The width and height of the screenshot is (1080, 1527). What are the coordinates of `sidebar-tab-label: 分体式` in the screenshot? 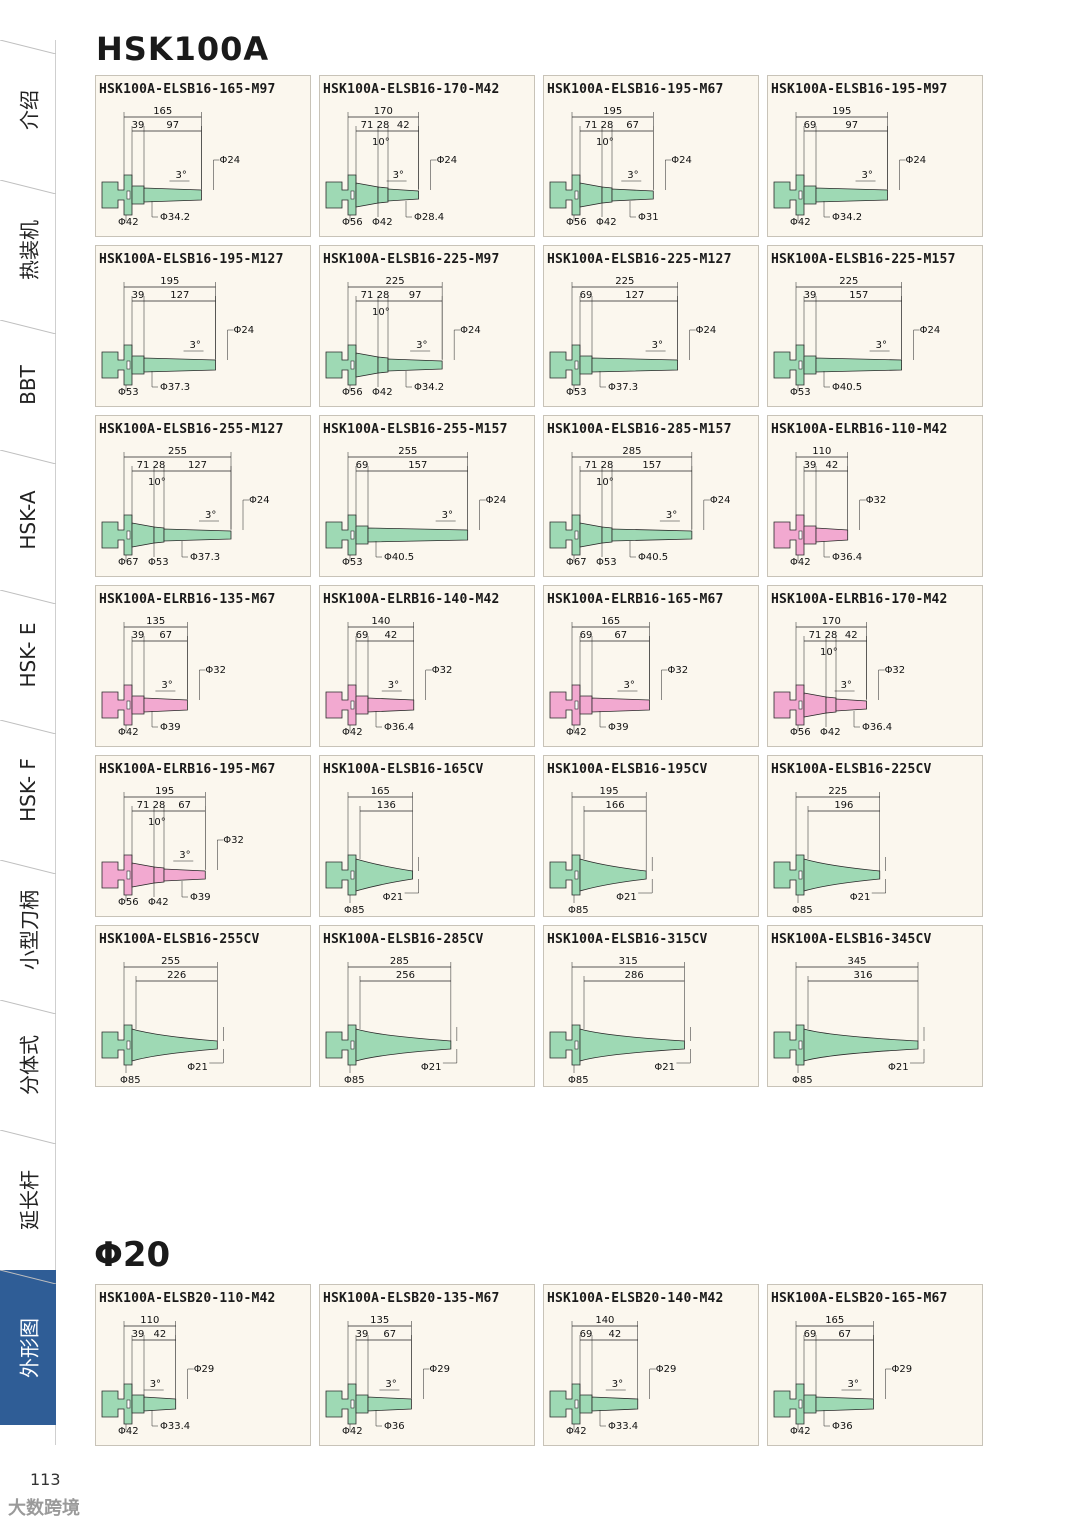 It's located at (29, 1065).